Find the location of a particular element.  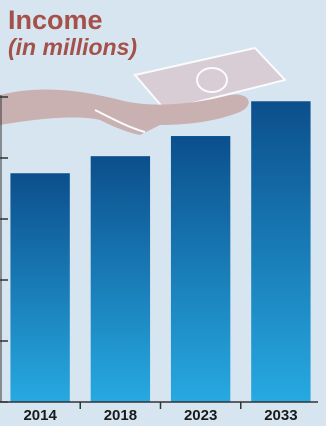

chart-title: Income is located at coordinates (55, 20).